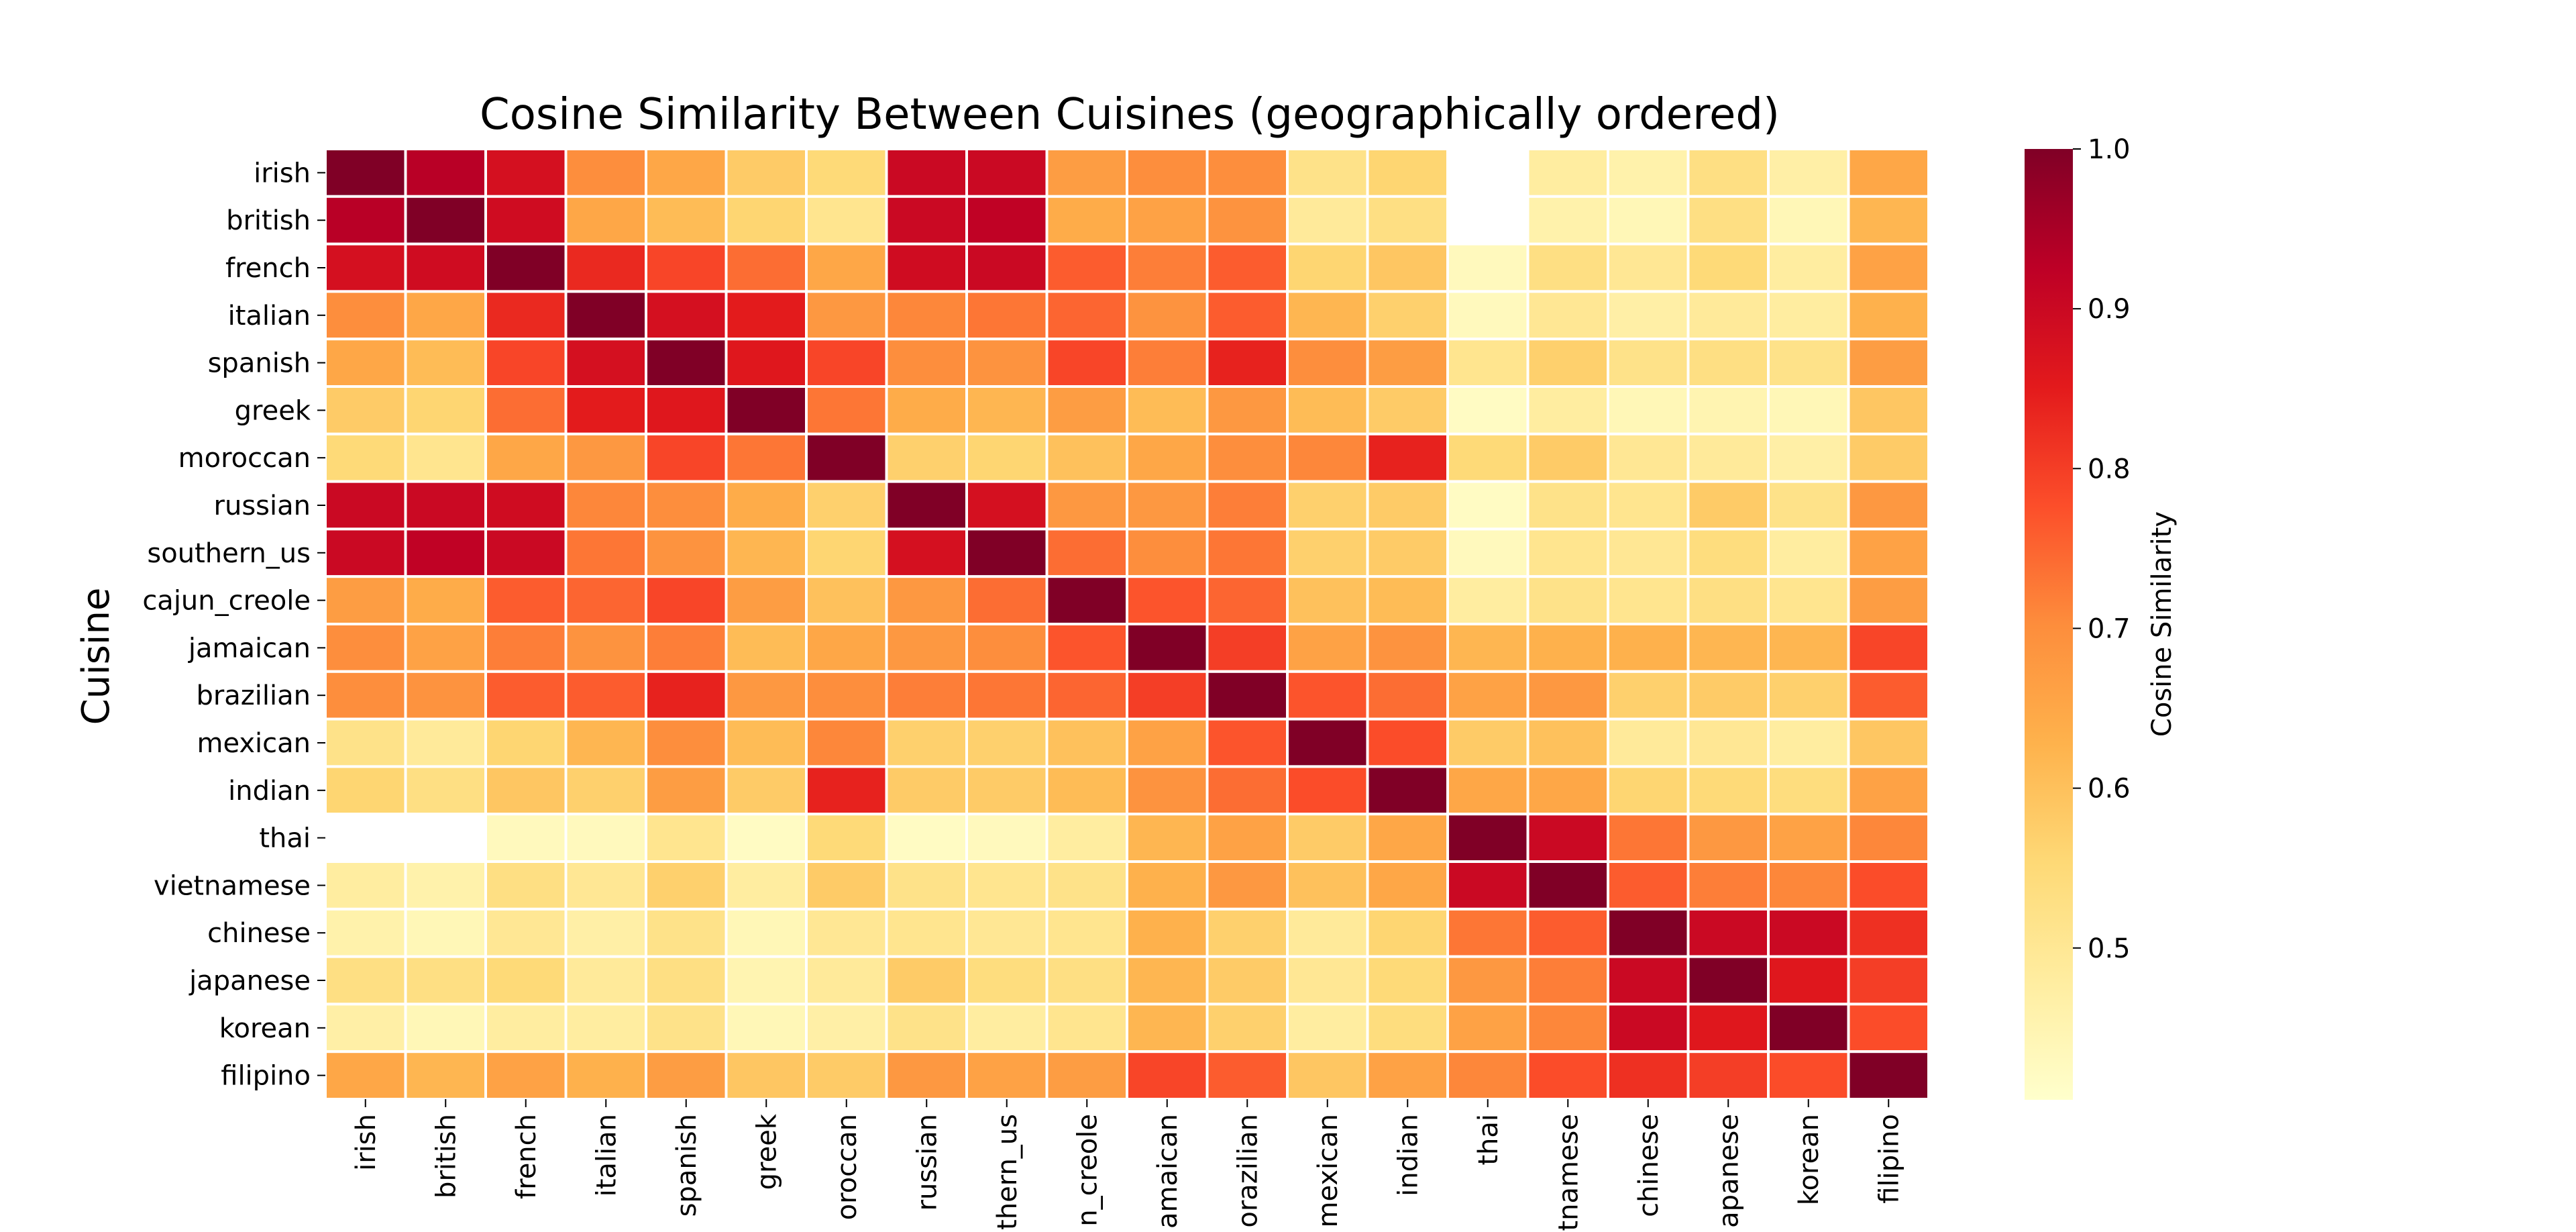 The height and width of the screenshot is (1232, 2576). I want to click on colorbar-label: Cosine Similarity, so click(2162, 624).